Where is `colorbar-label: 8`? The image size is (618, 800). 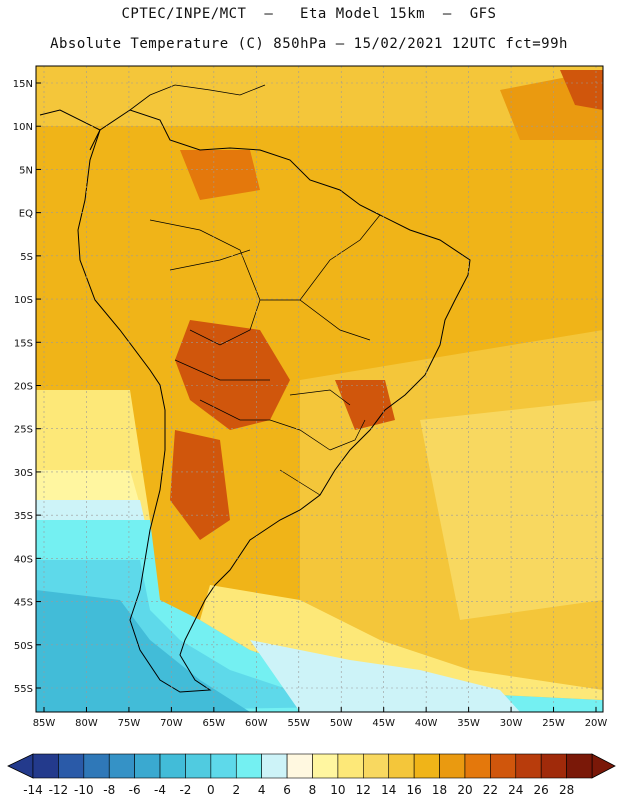 colorbar-label: 8 is located at coordinates (313, 790).